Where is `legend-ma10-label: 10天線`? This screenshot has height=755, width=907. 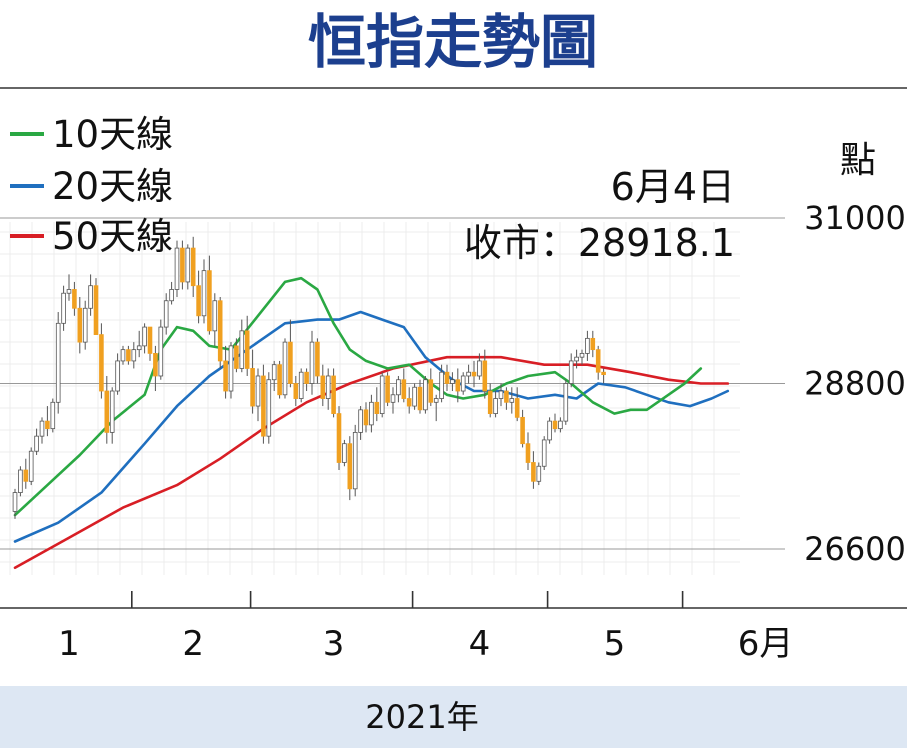
legend-ma10-label: 10天線 is located at coordinates (112, 134).